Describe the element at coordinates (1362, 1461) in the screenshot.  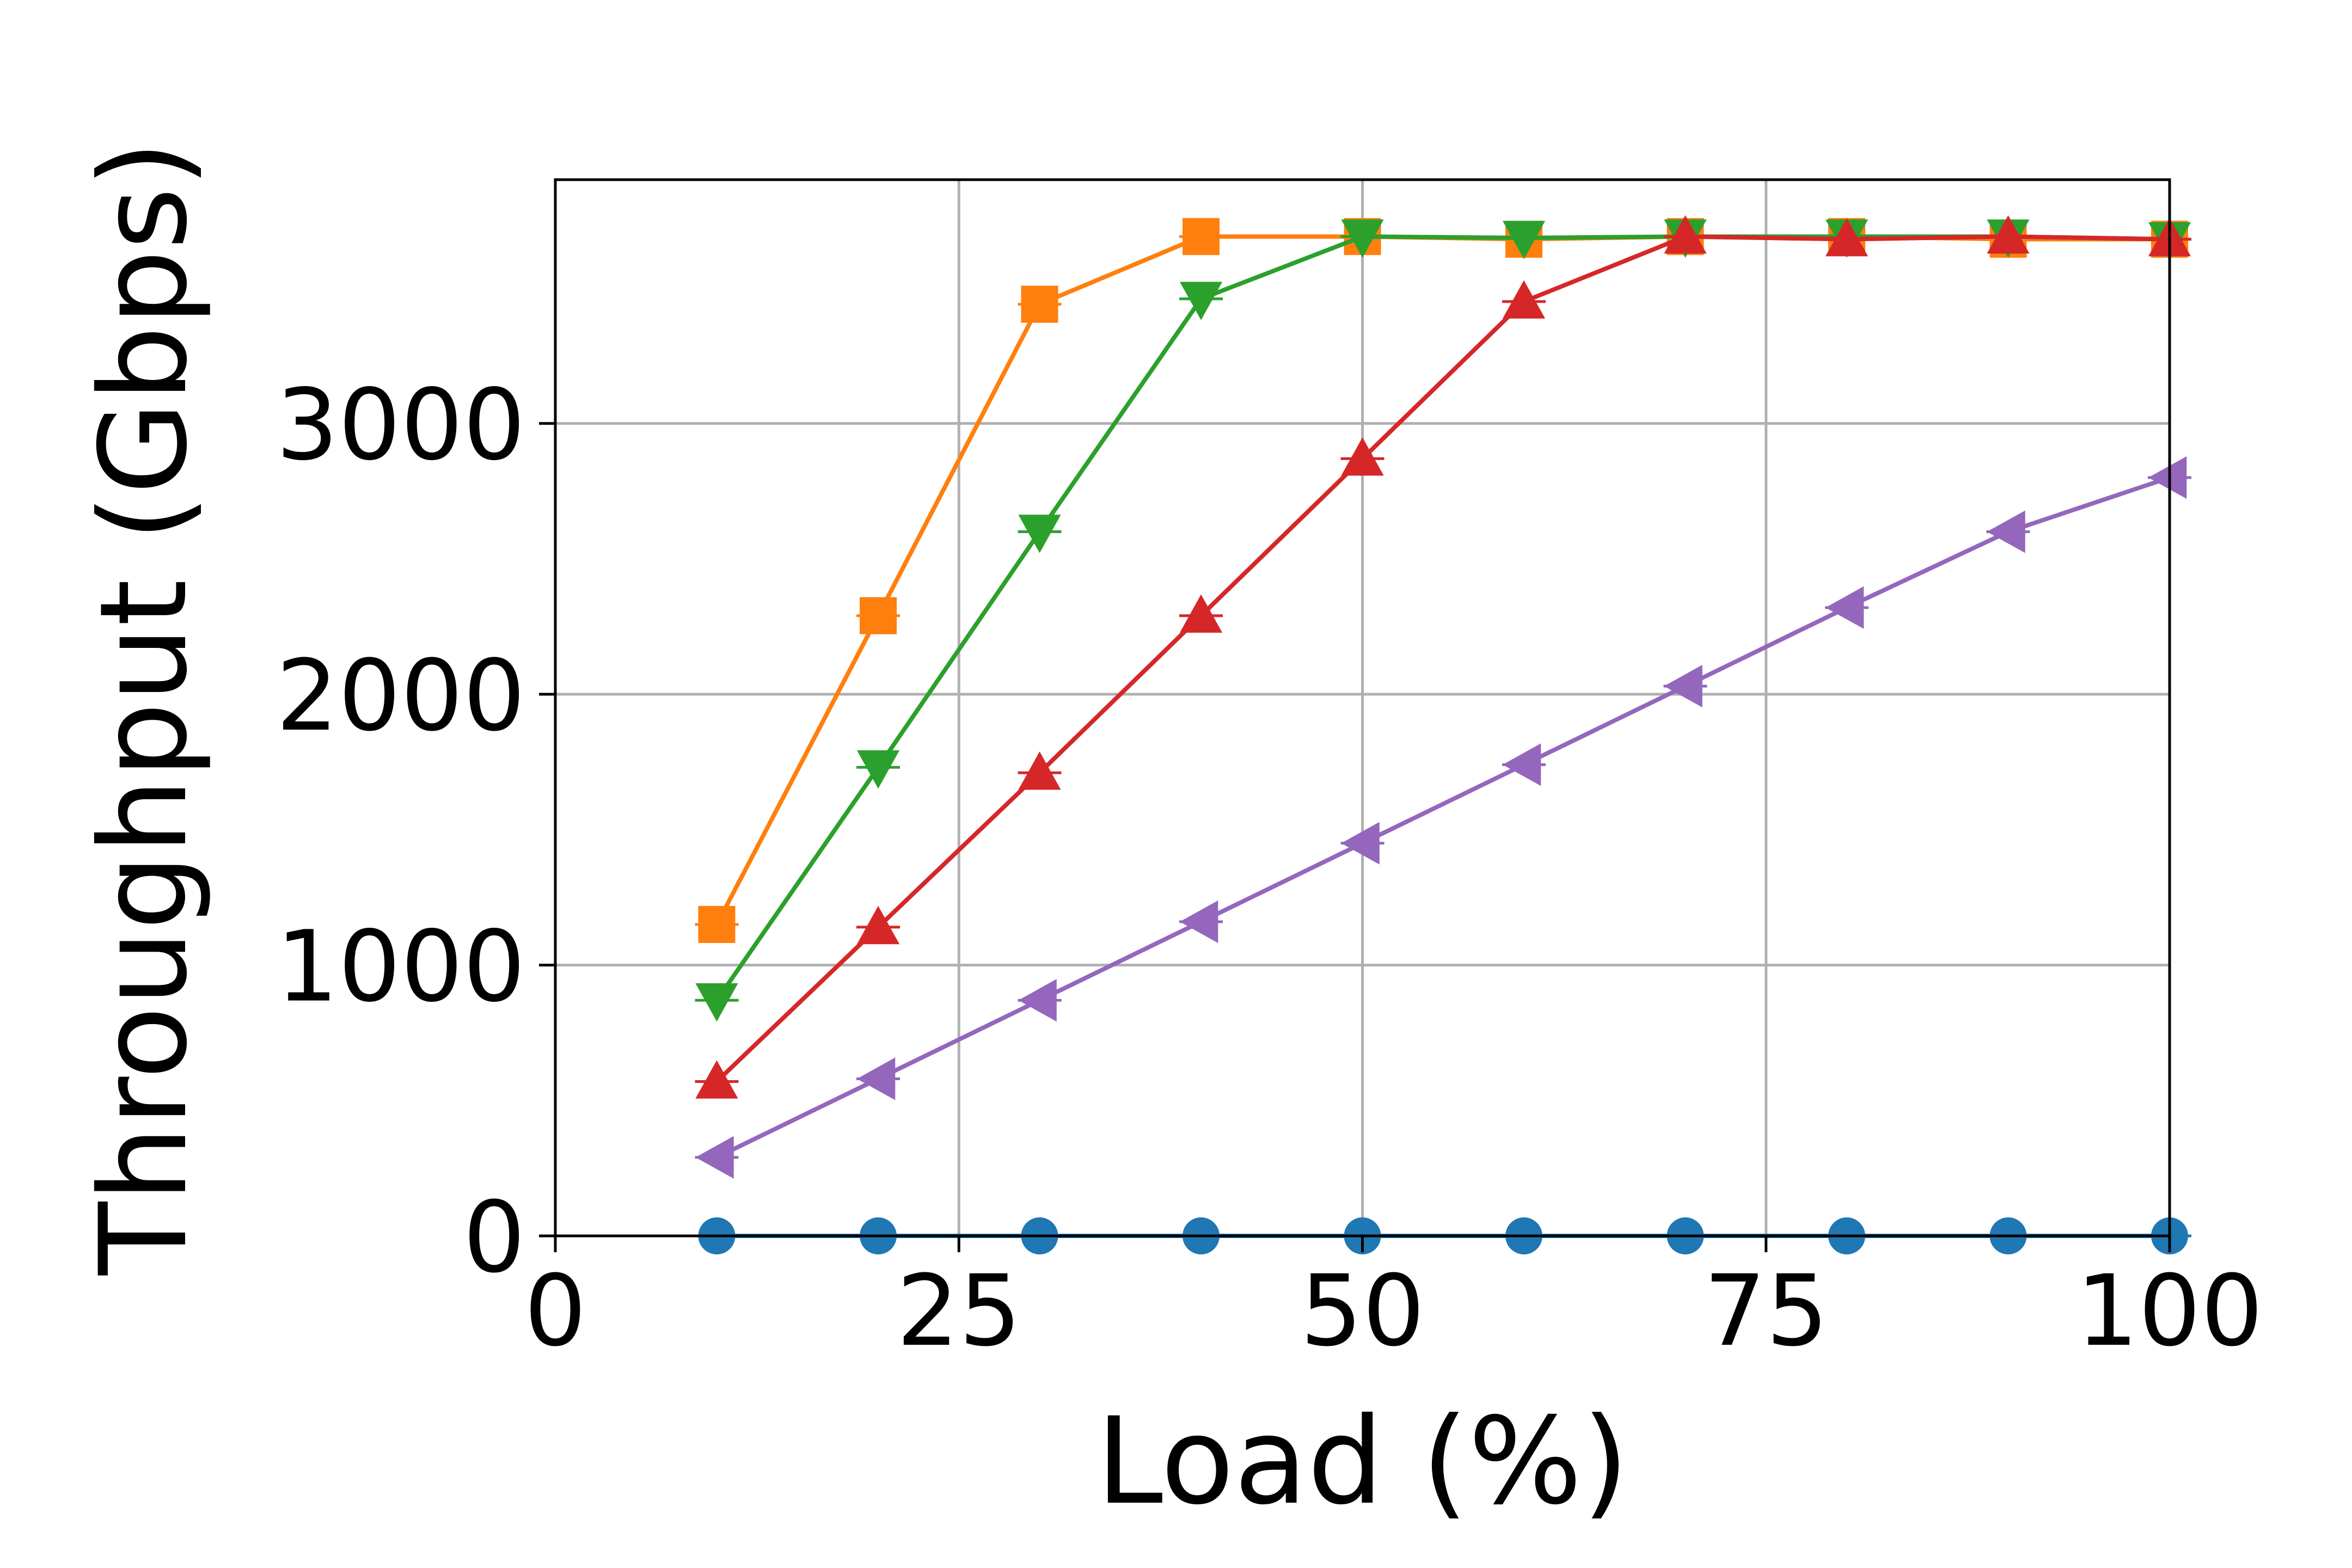
I see `x-axis-label: Load (%)` at that location.